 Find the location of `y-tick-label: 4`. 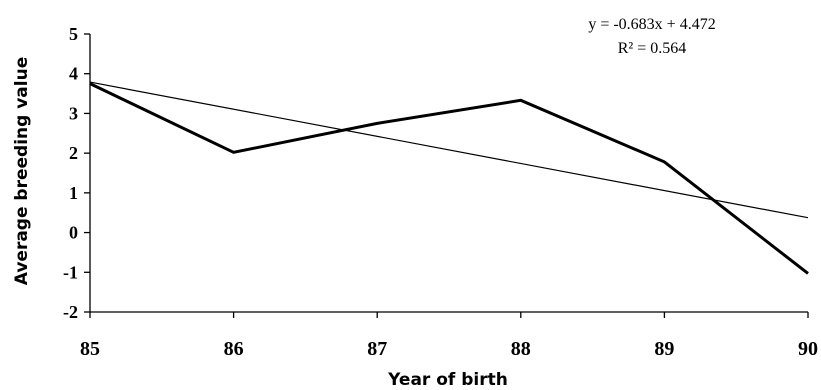

y-tick-label: 4 is located at coordinates (73, 74).